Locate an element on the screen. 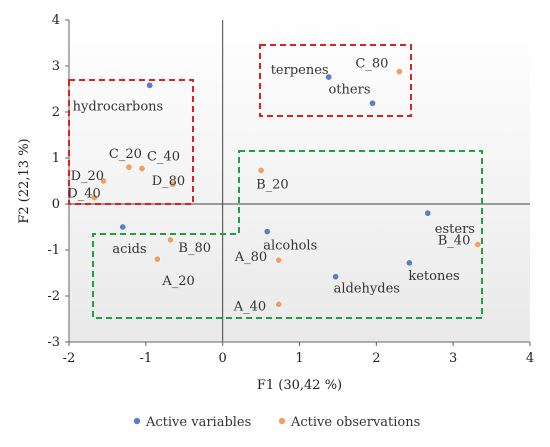 The width and height of the screenshot is (550, 447). point-label-alcohols: alcohols is located at coordinates (290, 246).